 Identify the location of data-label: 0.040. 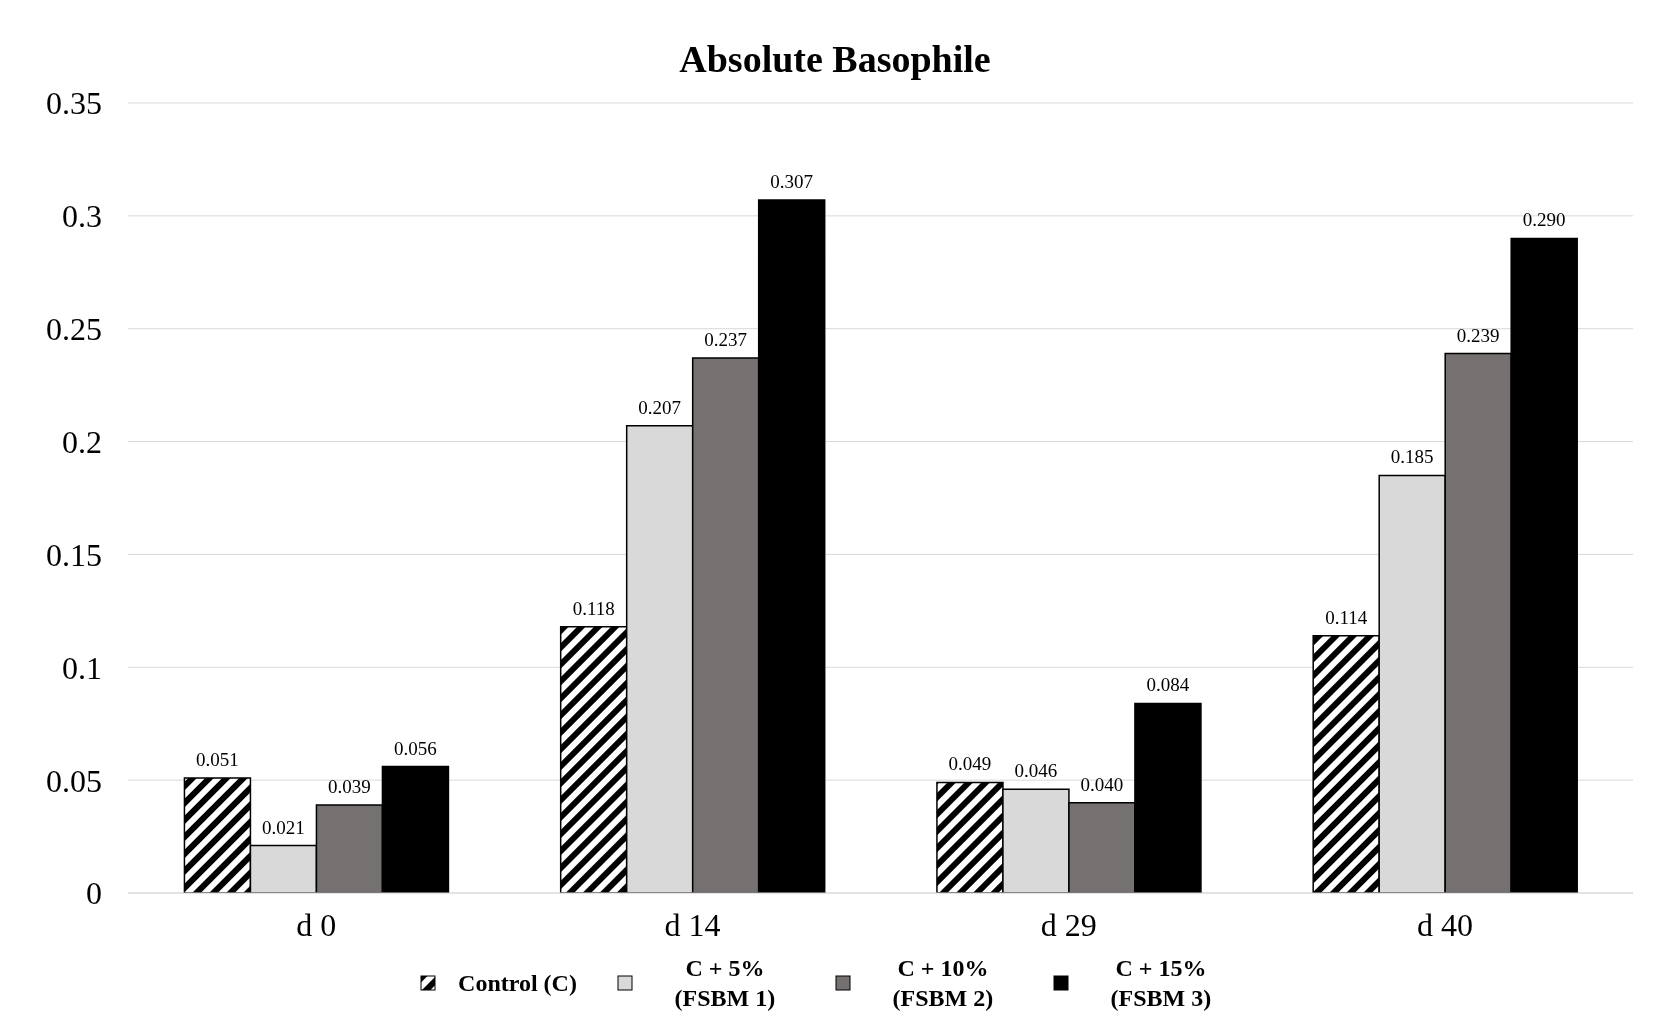
(1102, 784).